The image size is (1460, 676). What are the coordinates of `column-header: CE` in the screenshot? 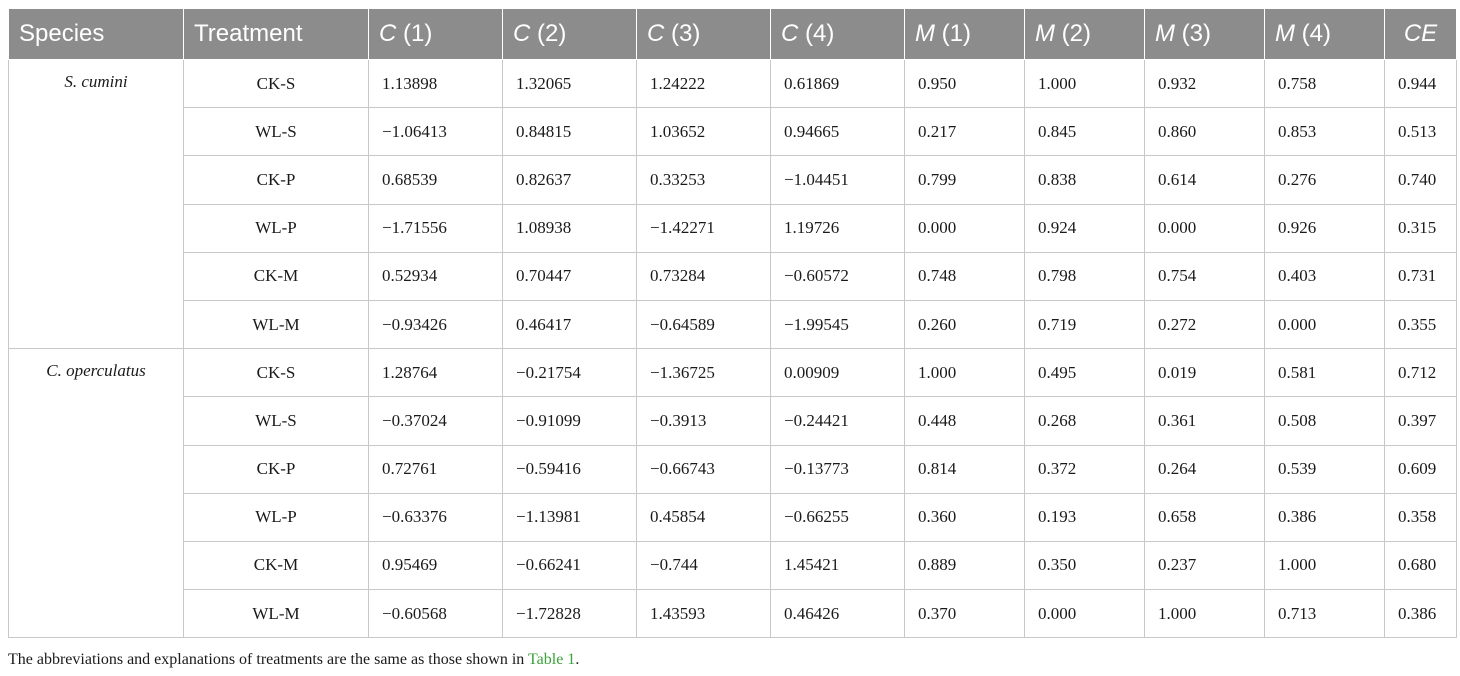 It's located at (1420, 34).